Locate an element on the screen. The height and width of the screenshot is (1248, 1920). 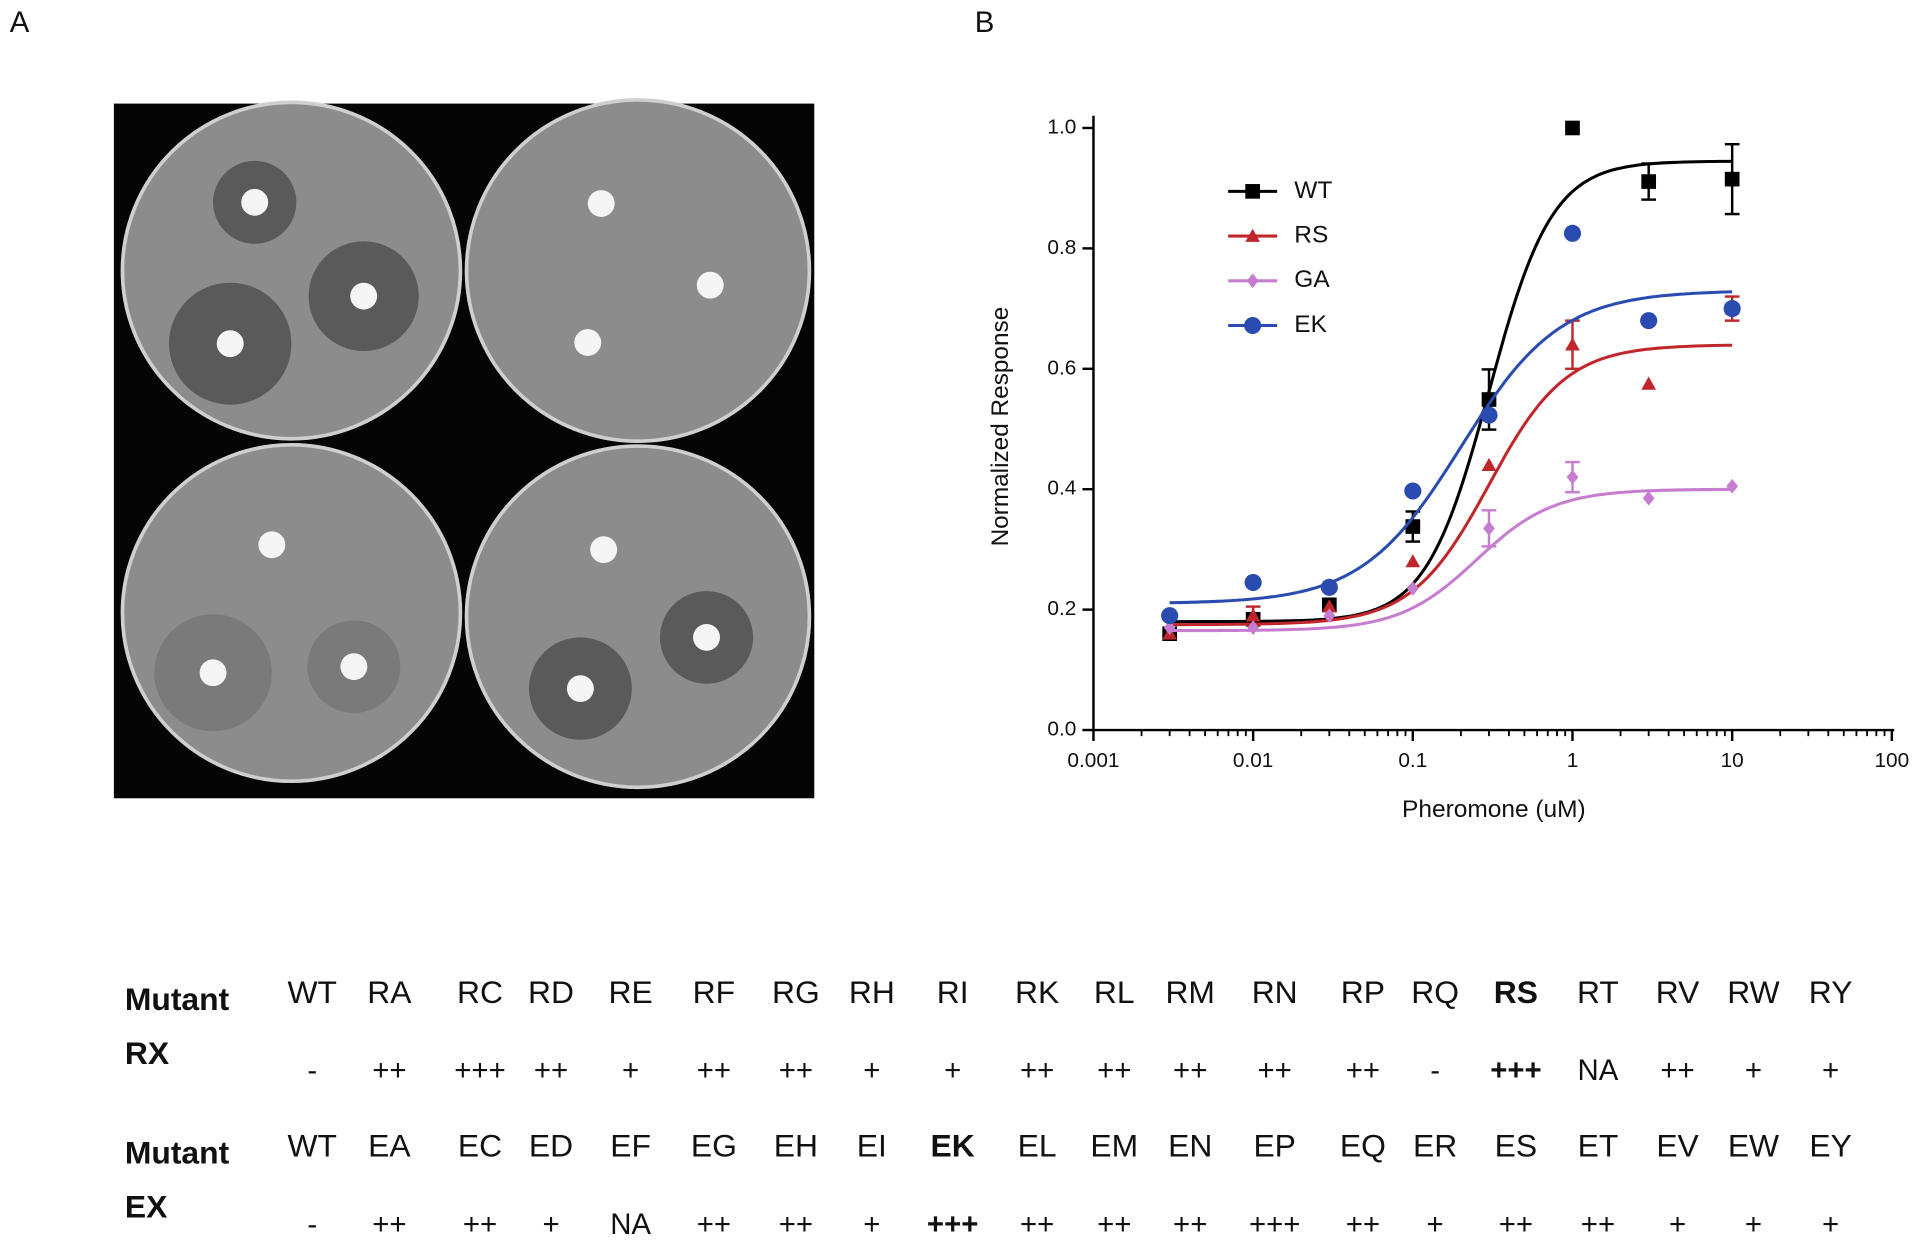
panel-label: B is located at coordinates (985, 22).